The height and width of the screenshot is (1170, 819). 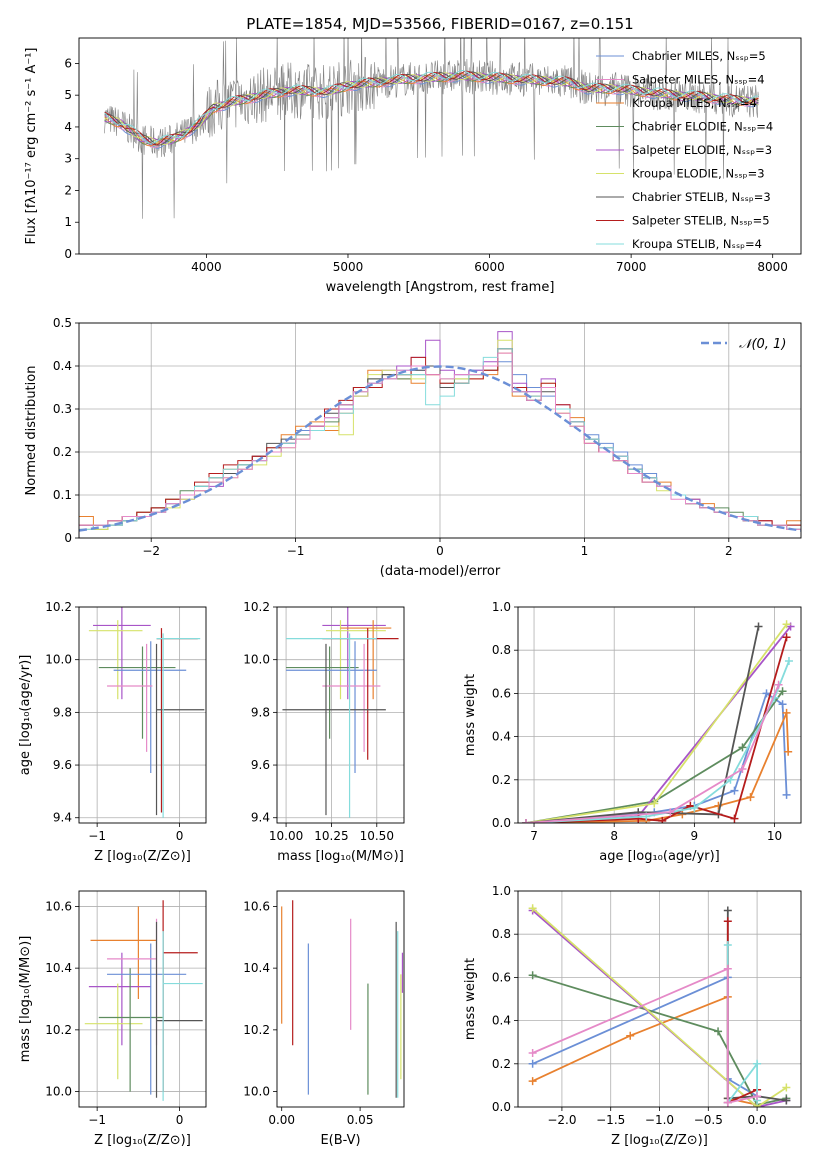 What do you see at coordinates (561, 1120) in the screenshot?
I see `x-tick-label: −2.0` at bounding box center [561, 1120].